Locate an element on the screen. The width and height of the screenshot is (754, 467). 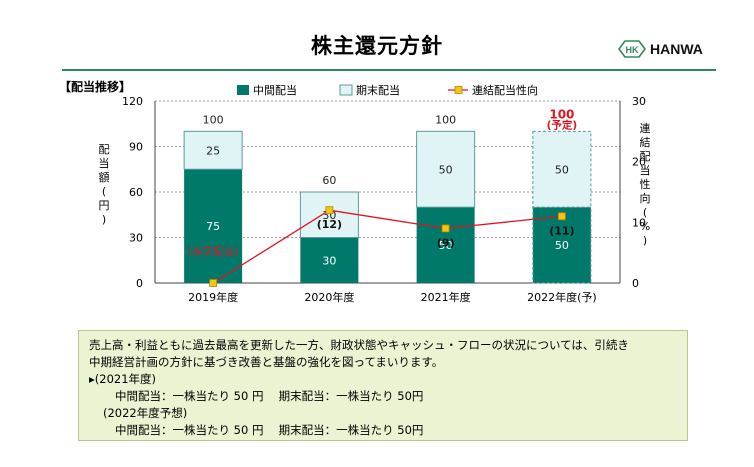
payout-line is located at coordinates (387, 246).